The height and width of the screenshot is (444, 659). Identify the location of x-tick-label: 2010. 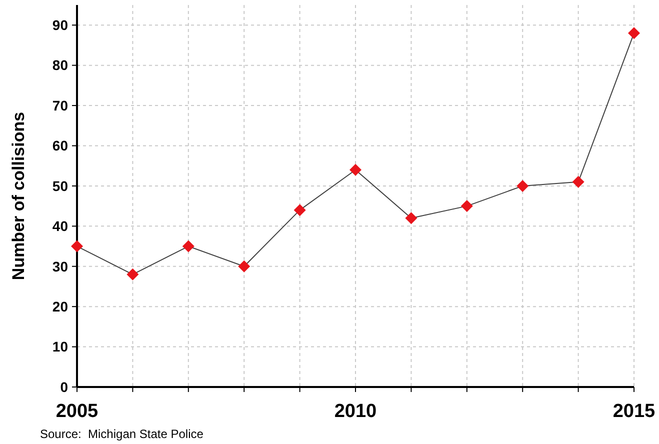
(355, 411).